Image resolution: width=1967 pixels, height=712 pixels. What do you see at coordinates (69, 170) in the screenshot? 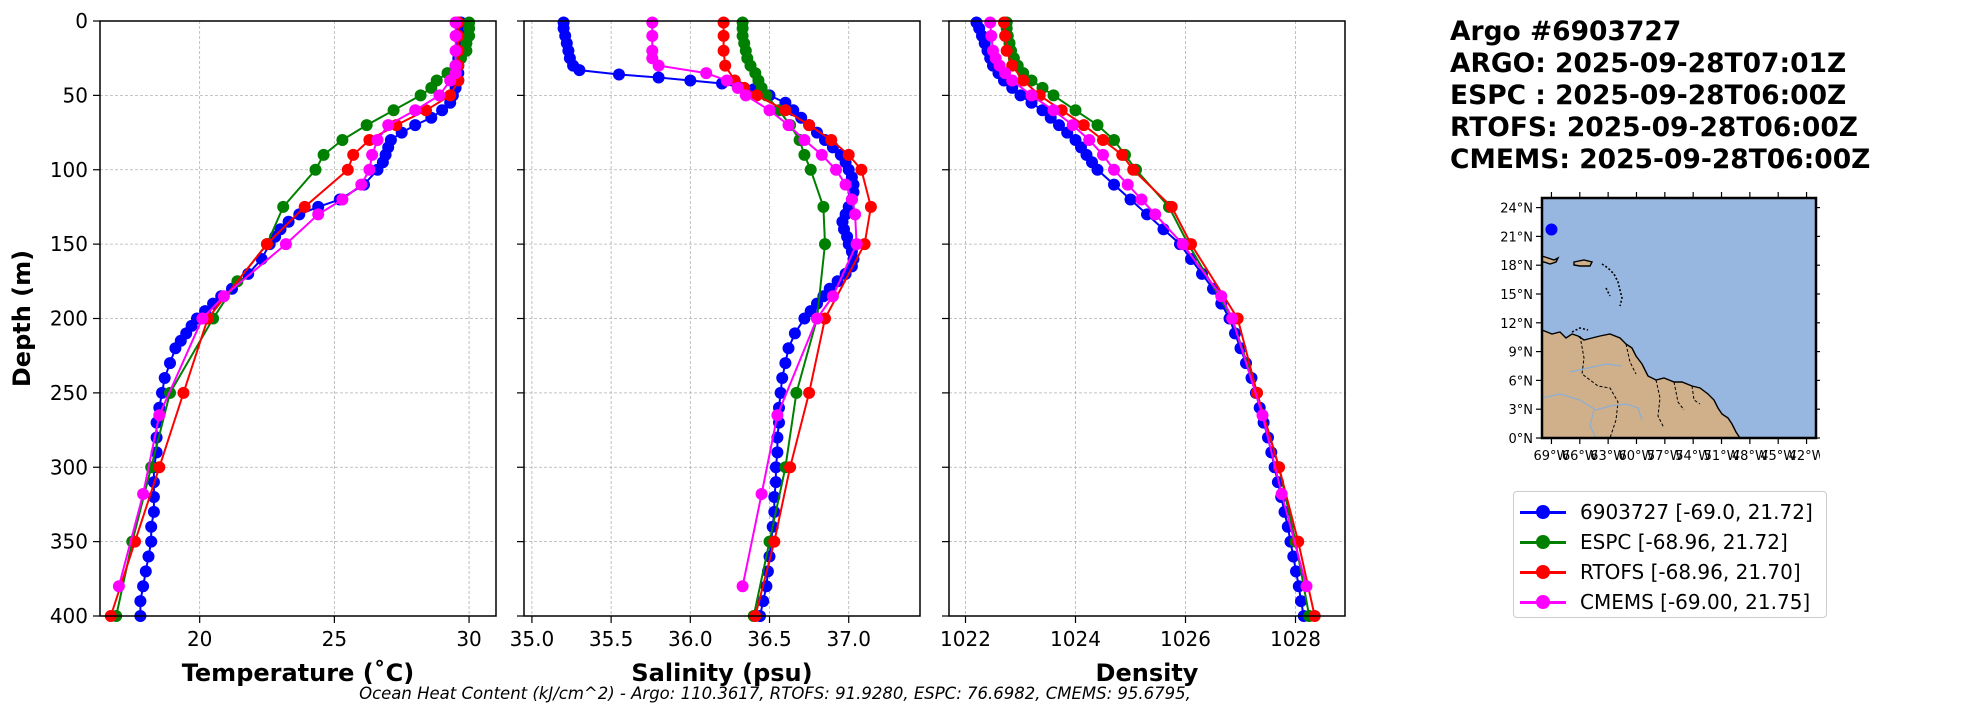
I see `y-tick-label-temperature: 100` at bounding box center [69, 170].